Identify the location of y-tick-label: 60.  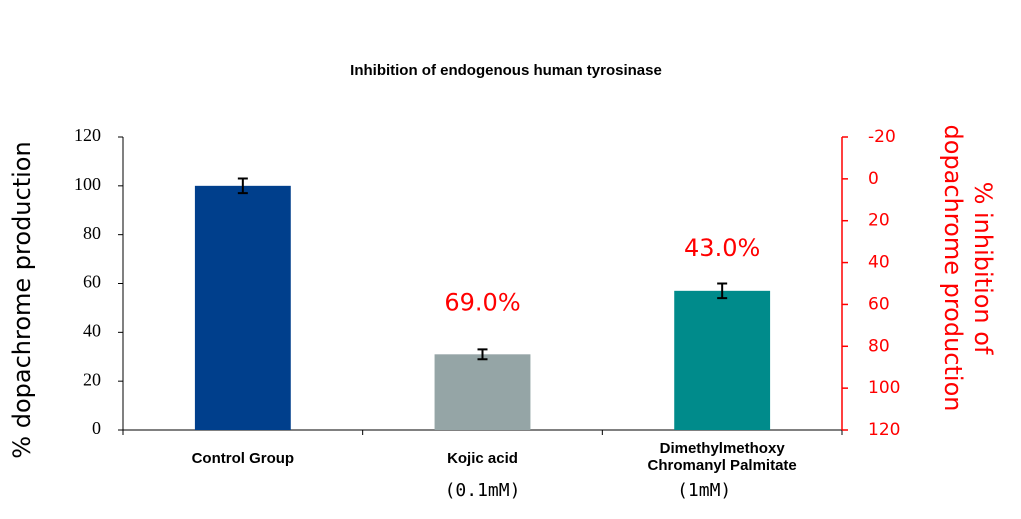
(92, 282).